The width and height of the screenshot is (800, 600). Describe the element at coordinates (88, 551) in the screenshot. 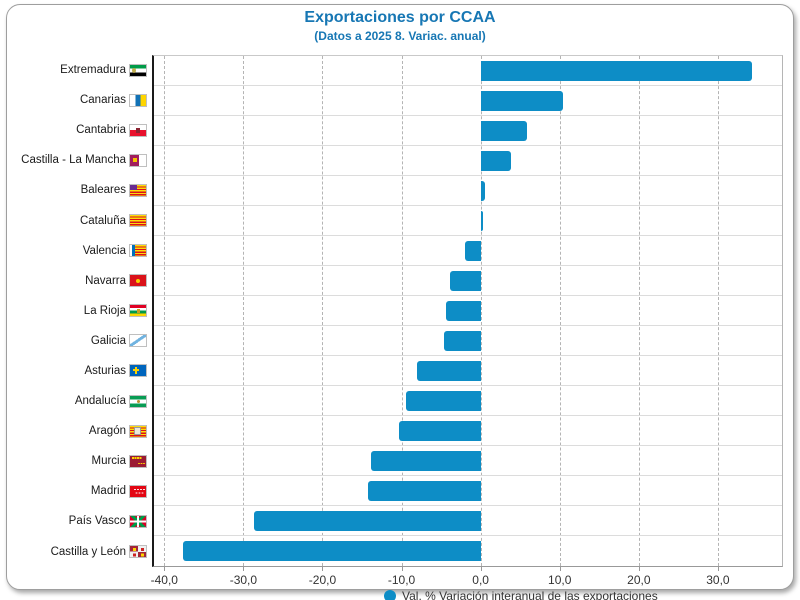

I see `category-label: Castilla y León` at that location.